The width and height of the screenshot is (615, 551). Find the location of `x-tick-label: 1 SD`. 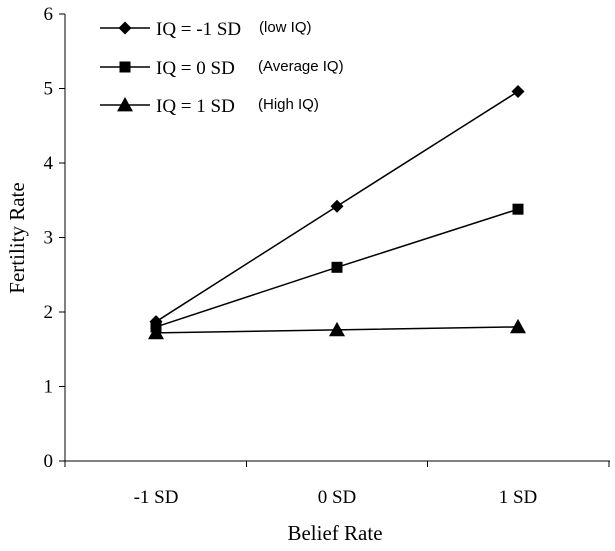

x-tick-label: 1 SD is located at coordinates (518, 497).